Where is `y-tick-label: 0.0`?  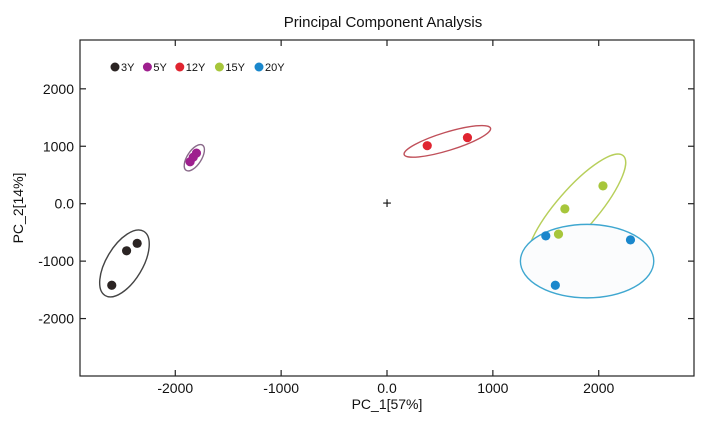 y-tick-label: 0.0 is located at coordinates (65, 204).